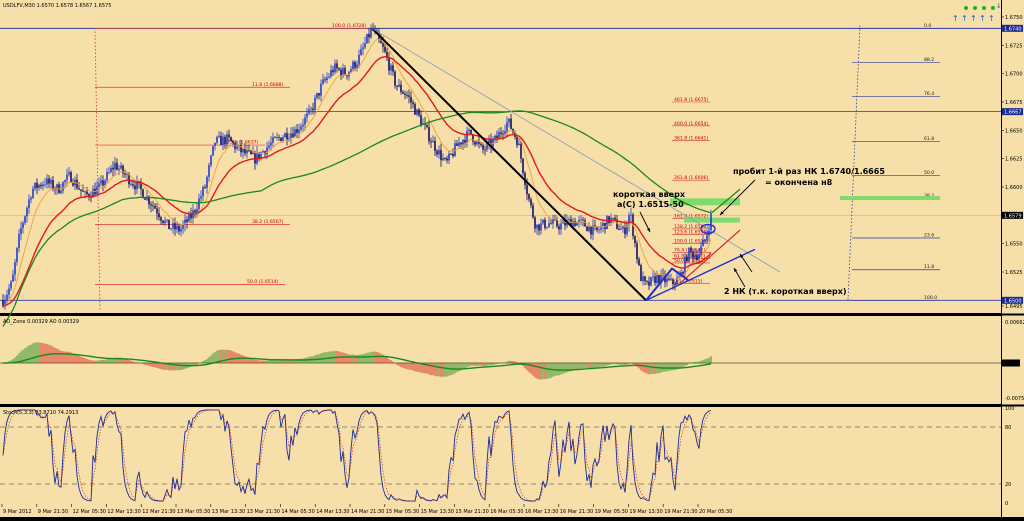 This screenshot has width=1024, height=521. What do you see at coordinates (710, 256) in the screenshot?
I see `channel-line` at bounding box center [710, 256].